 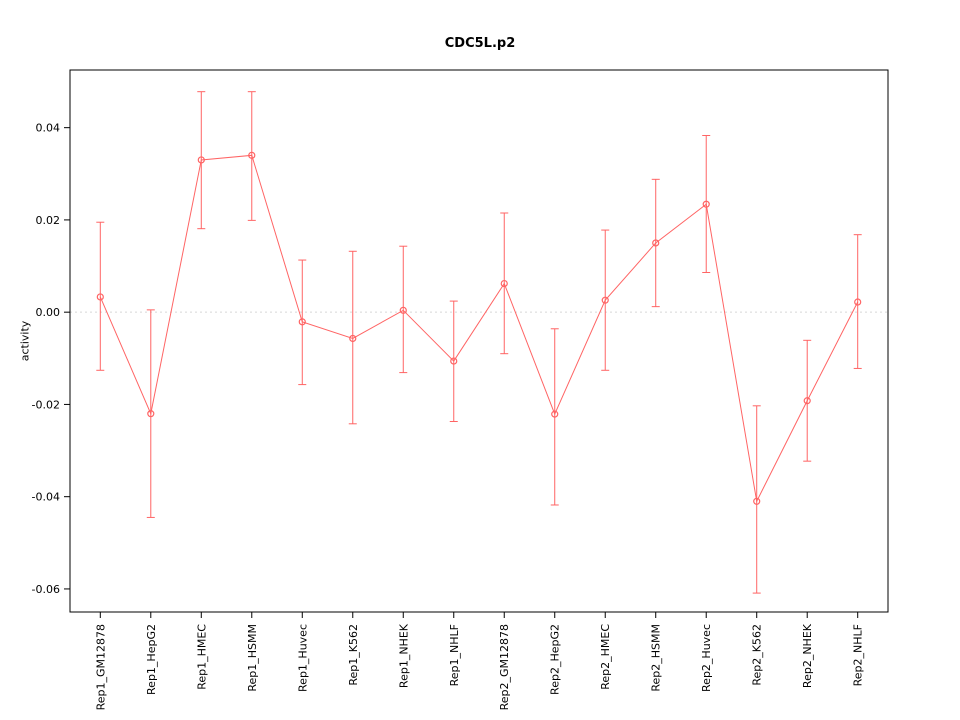 What do you see at coordinates (403, 655) in the screenshot?
I see `x-tick-label: Rep1_NHEK` at bounding box center [403, 655].